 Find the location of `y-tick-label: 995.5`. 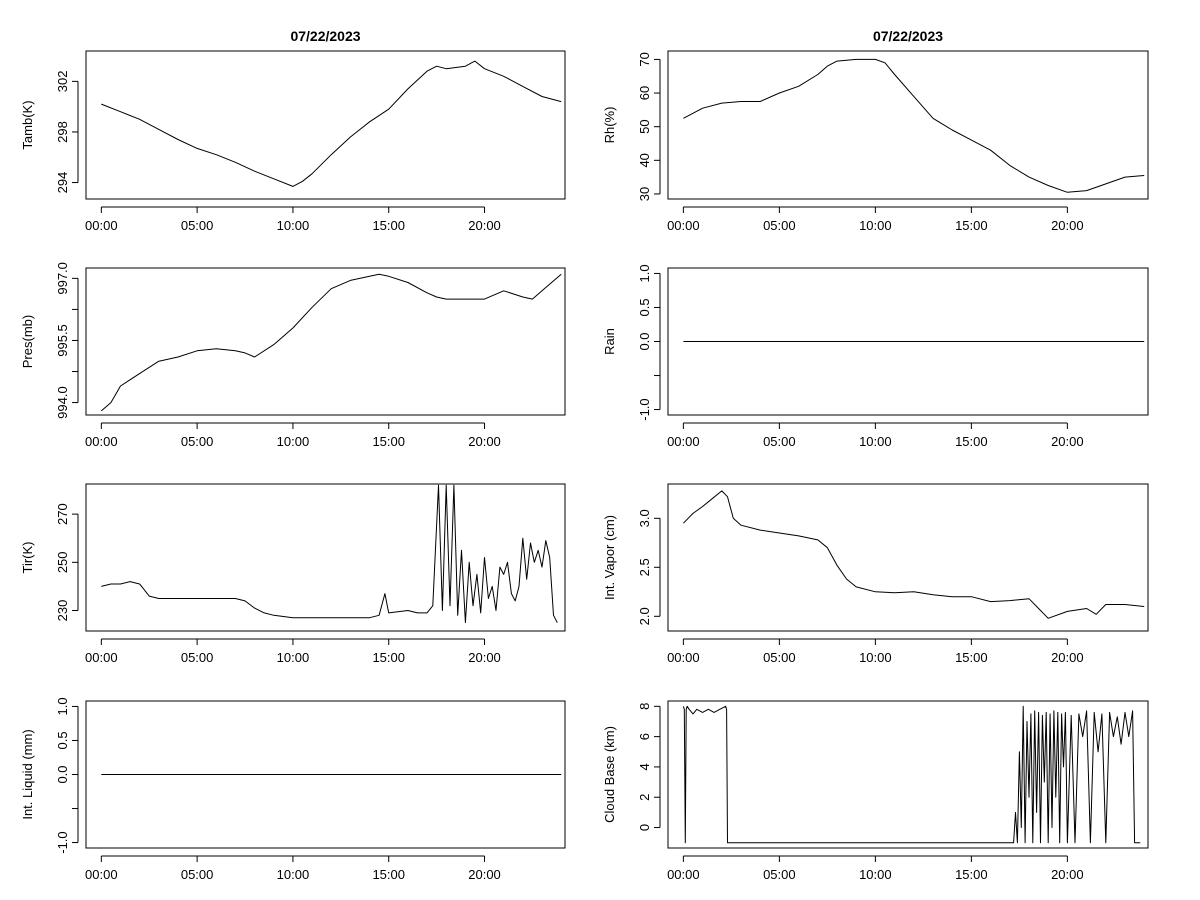

y-tick-label: 995.5 is located at coordinates (62, 340).